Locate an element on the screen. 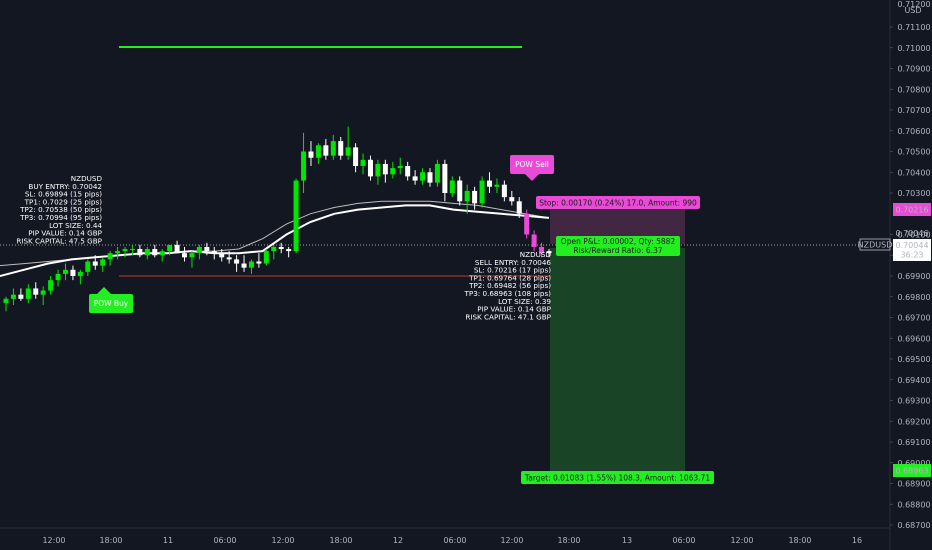  stop-price-tag is located at coordinates (912, 209).